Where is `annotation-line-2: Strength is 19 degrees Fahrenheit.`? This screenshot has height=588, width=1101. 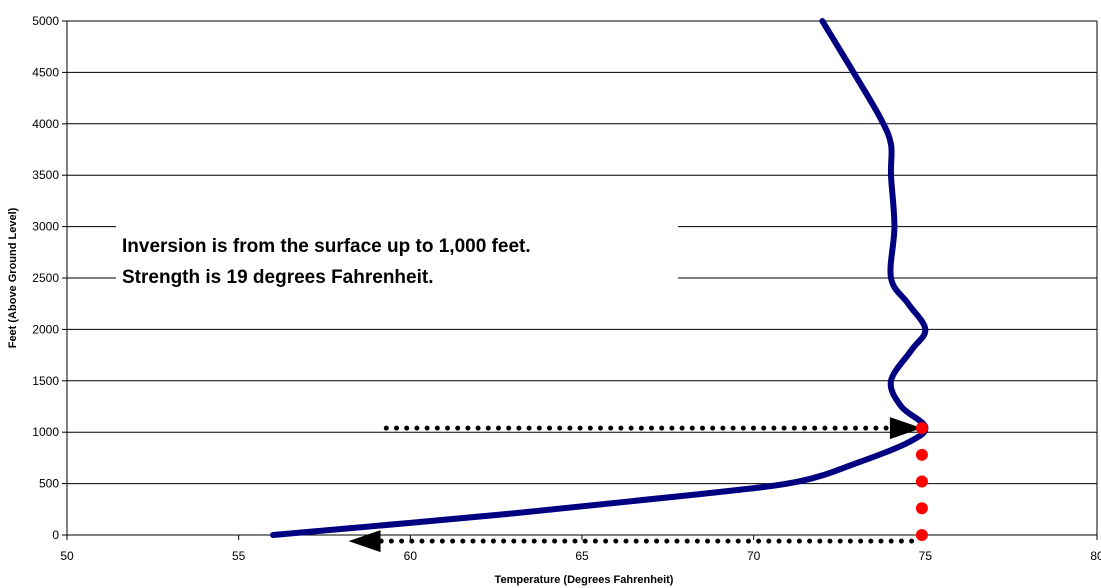
annotation-line-2: Strength is 19 degrees Fahrenheit. is located at coordinates (277, 277).